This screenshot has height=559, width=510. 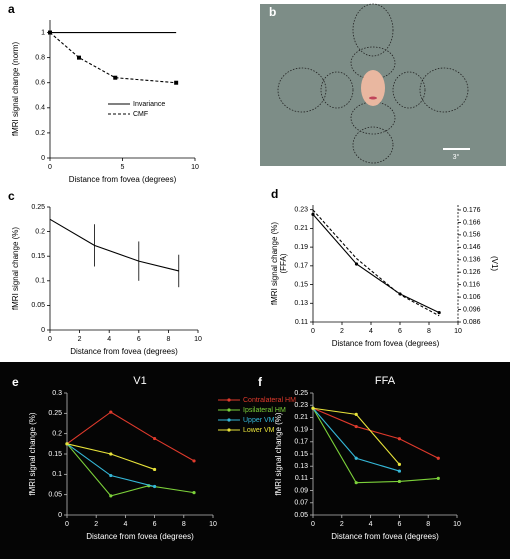 I want to click on legend-label: Contralateral HM, so click(x=269, y=400).